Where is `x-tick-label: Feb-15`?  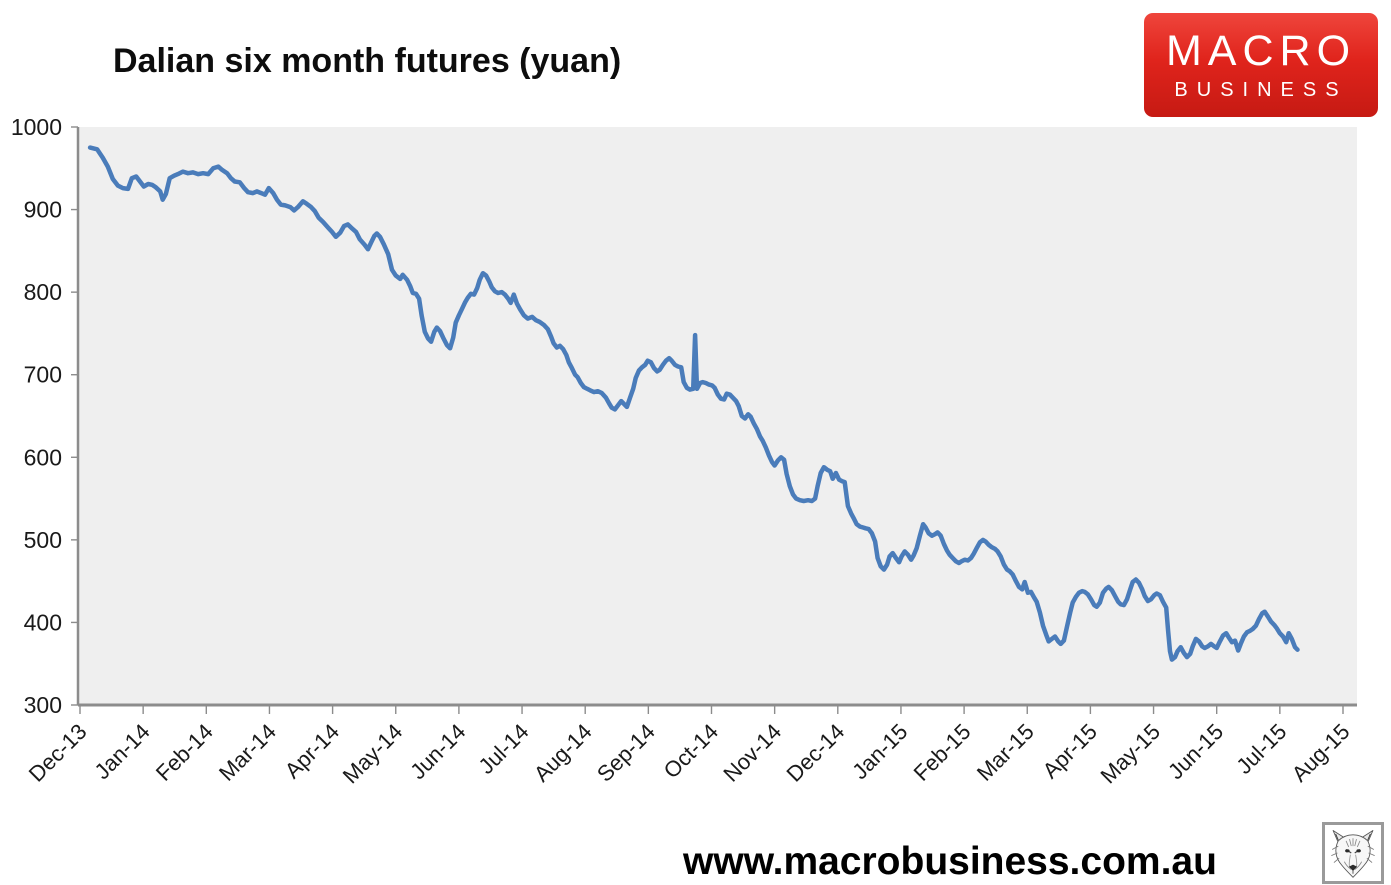
x-tick-label: Feb-15 is located at coordinates (942, 752).